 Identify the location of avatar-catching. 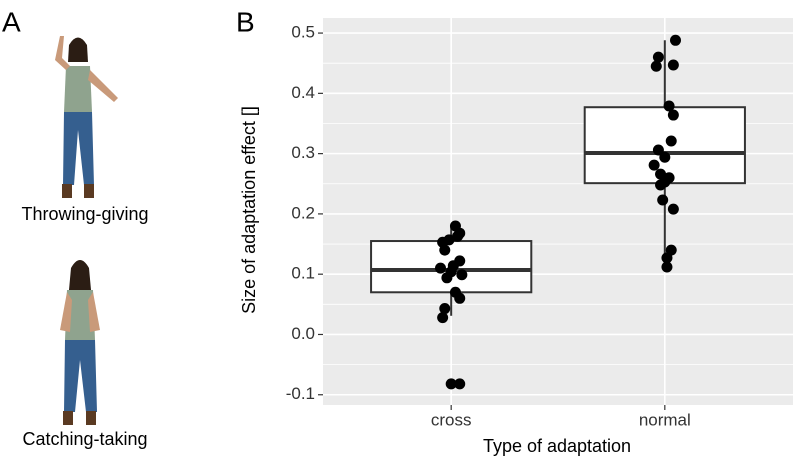
(80, 342).